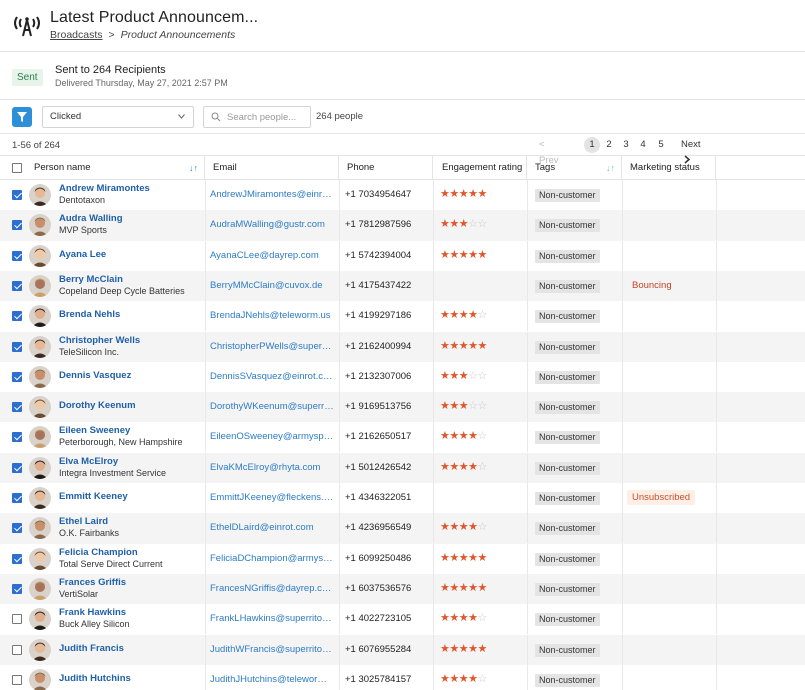 The width and height of the screenshot is (805, 690). What do you see at coordinates (480, 168) in the screenshot?
I see `column-header-engagement: Engagement rating` at bounding box center [480, 168].